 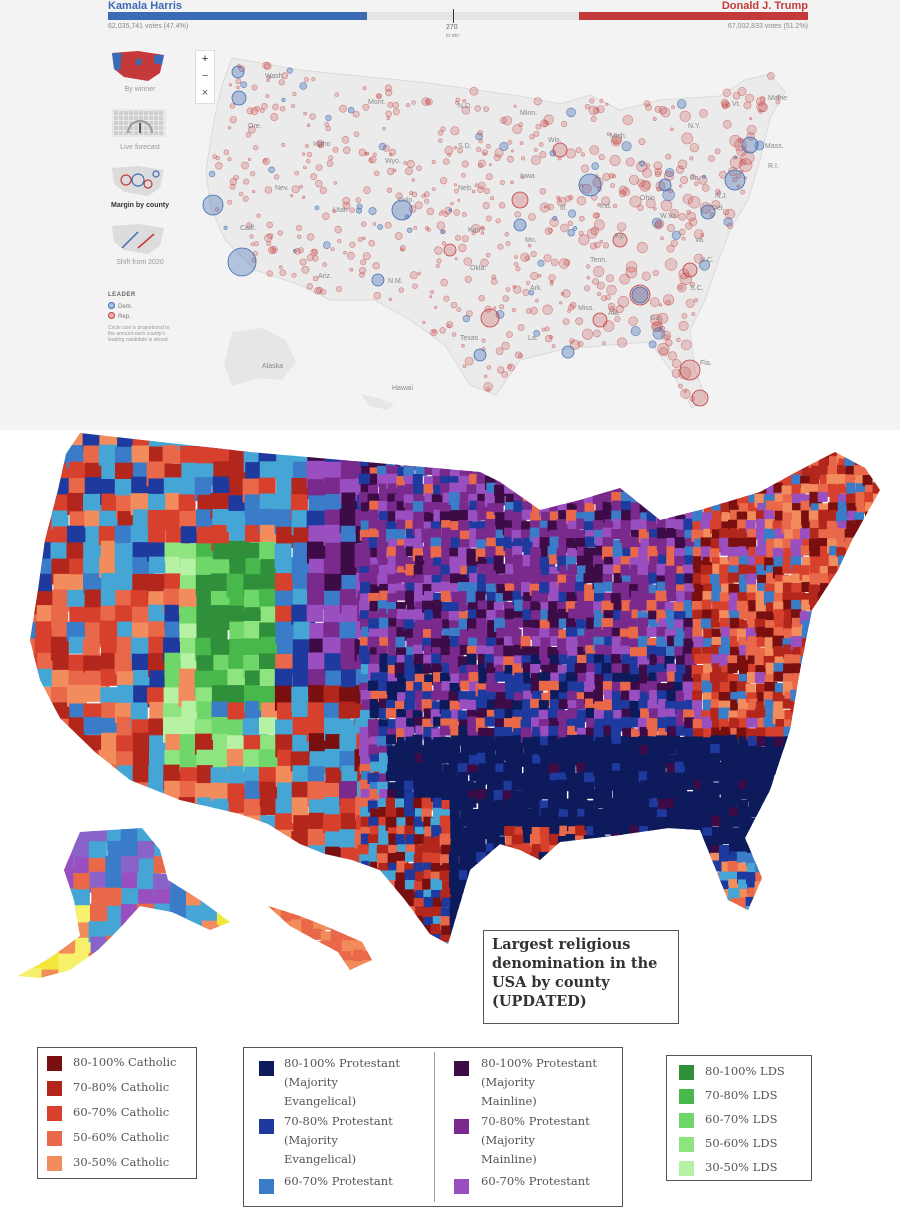 I want to click on zoom-in-button: +, so click(x=205, y=59).